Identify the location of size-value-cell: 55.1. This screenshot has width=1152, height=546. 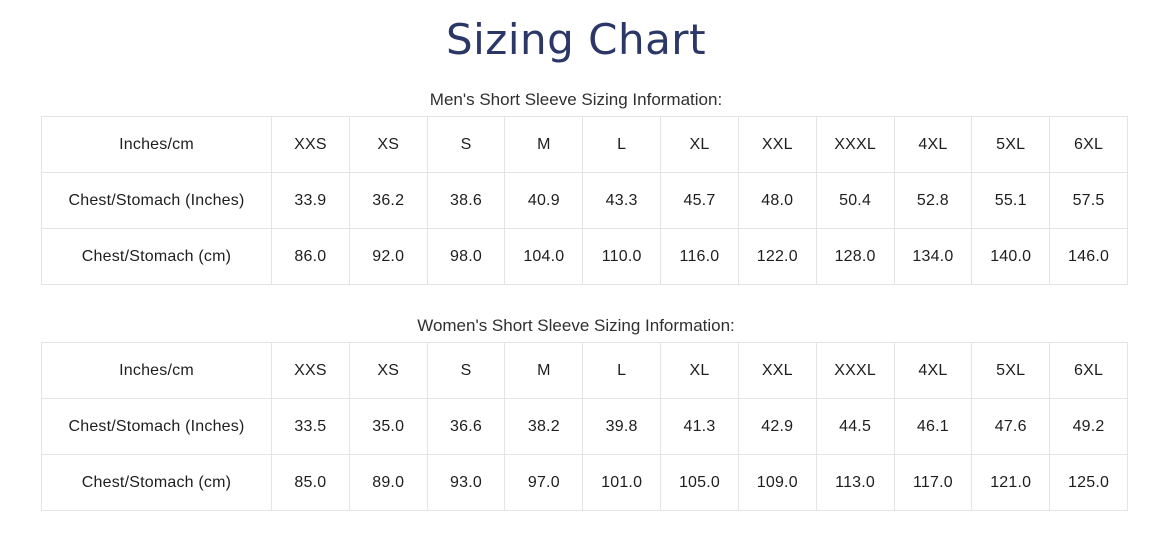
(1011, 200).